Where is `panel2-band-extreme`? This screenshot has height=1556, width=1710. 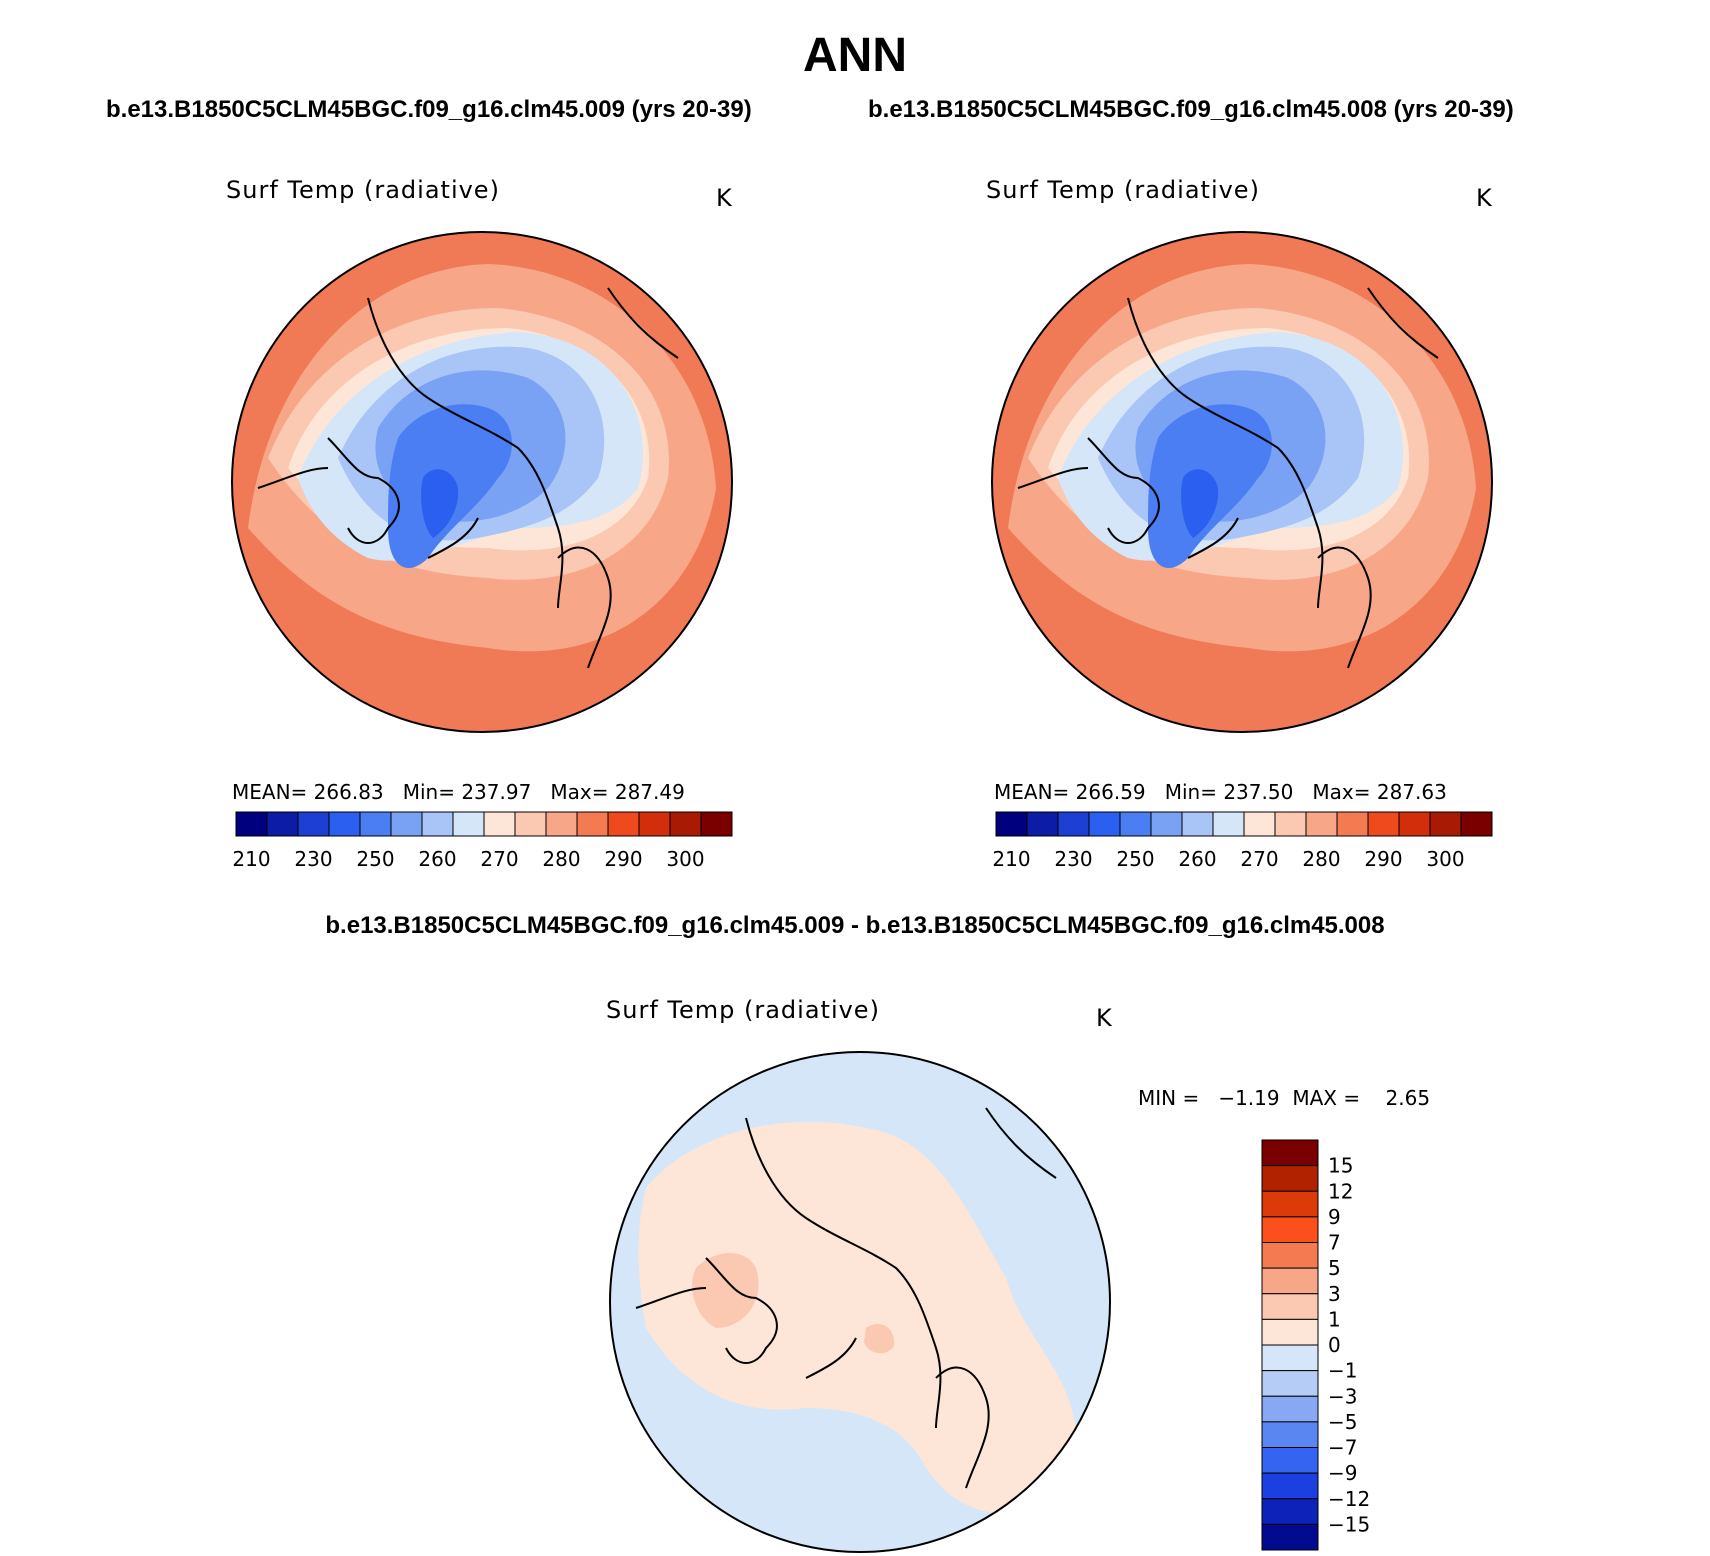
panel2-band-extreme is located at coordinates (1200, 503).